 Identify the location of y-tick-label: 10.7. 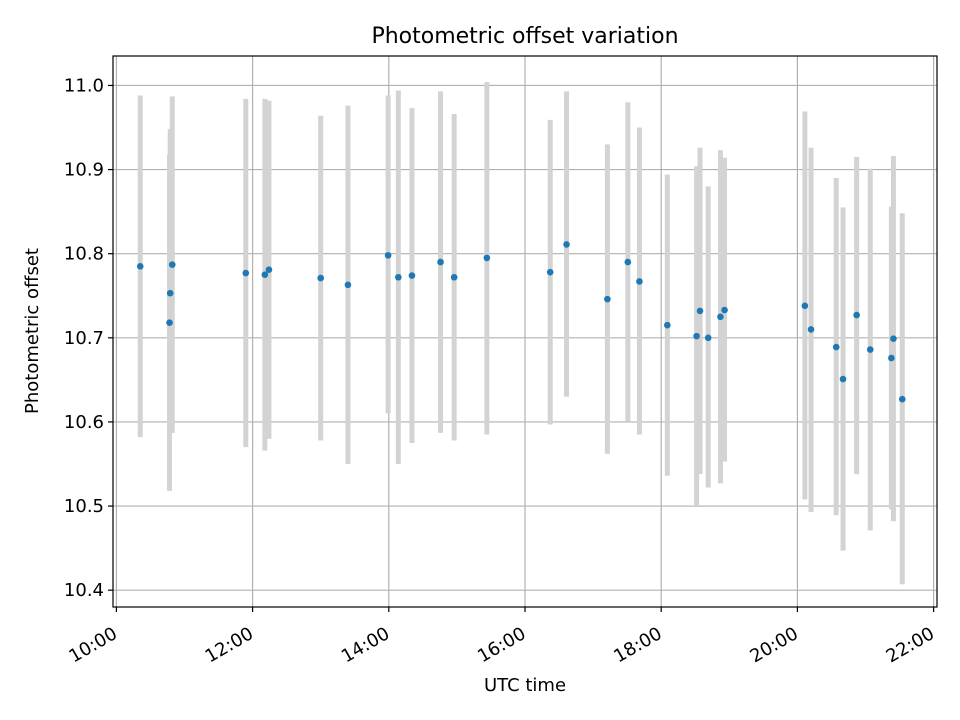
(84, 338).